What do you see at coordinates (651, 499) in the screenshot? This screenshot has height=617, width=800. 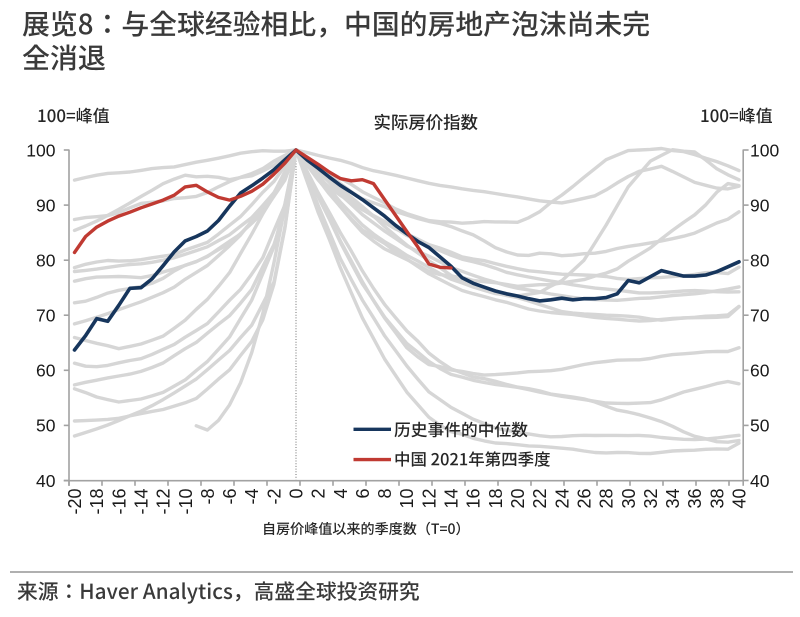 I see `svg-text: 32` at bounding box center [651, 499].